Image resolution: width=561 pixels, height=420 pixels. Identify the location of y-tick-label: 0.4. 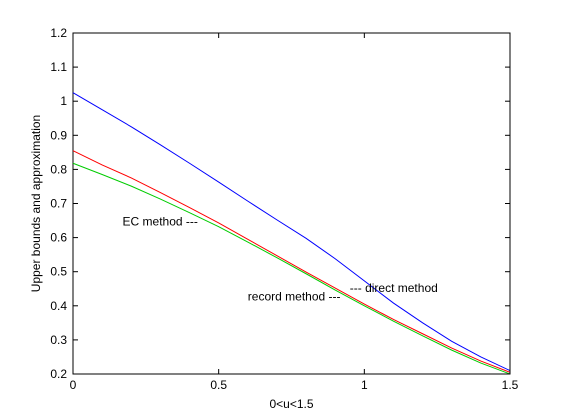
(58, 306).